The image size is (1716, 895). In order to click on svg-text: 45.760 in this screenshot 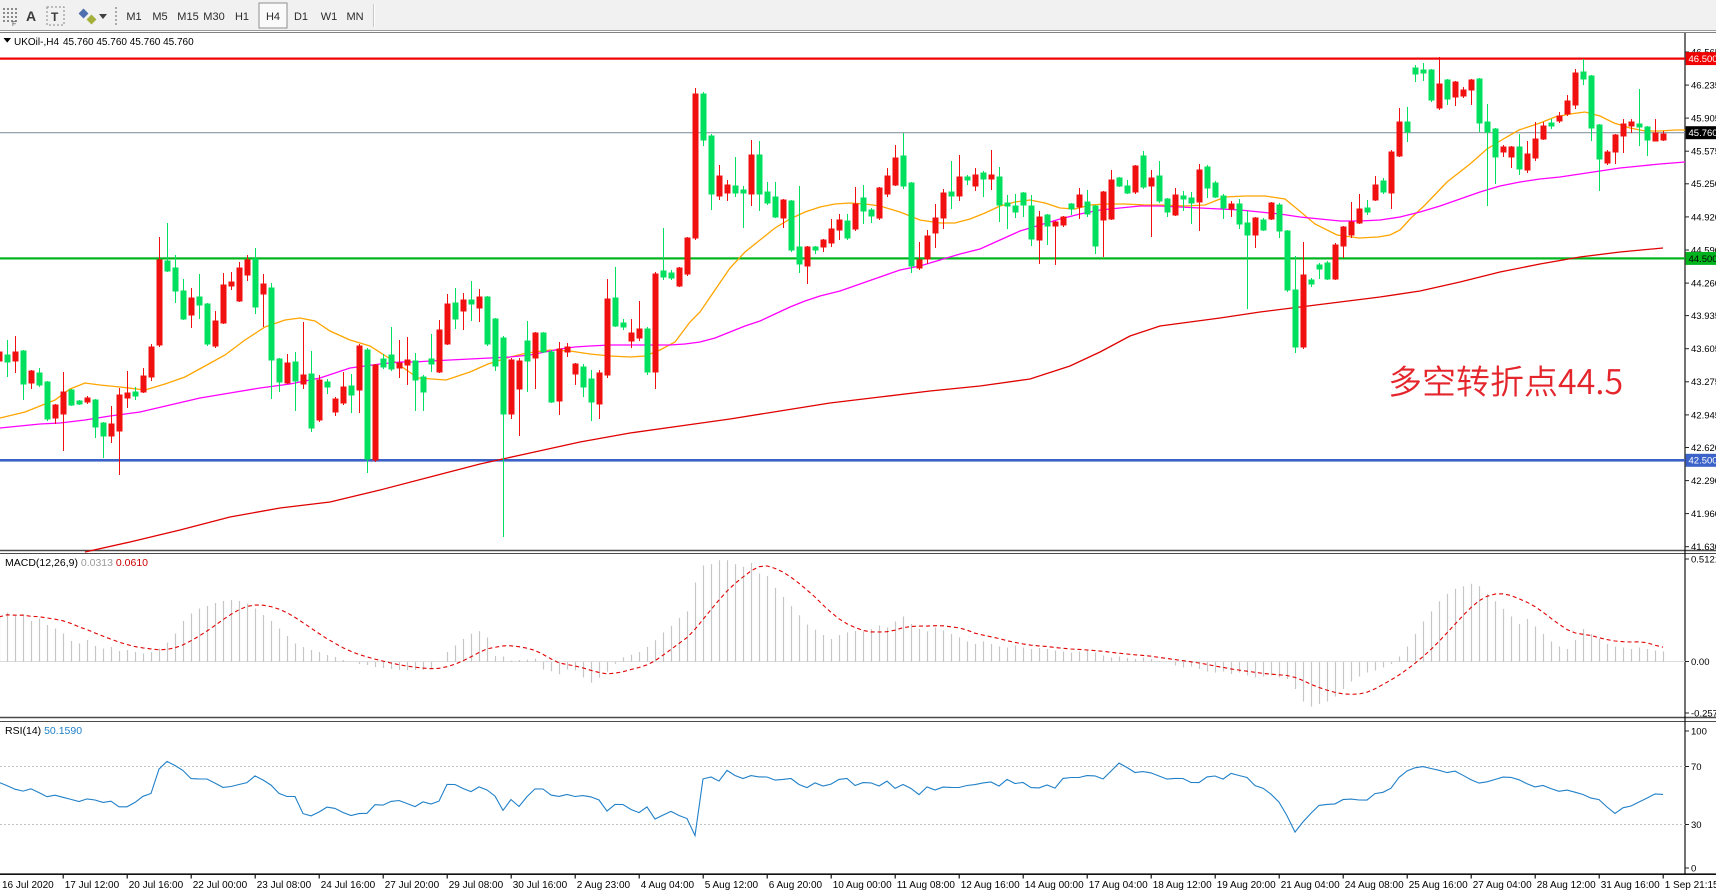, I will do `click(1702, 133)`.